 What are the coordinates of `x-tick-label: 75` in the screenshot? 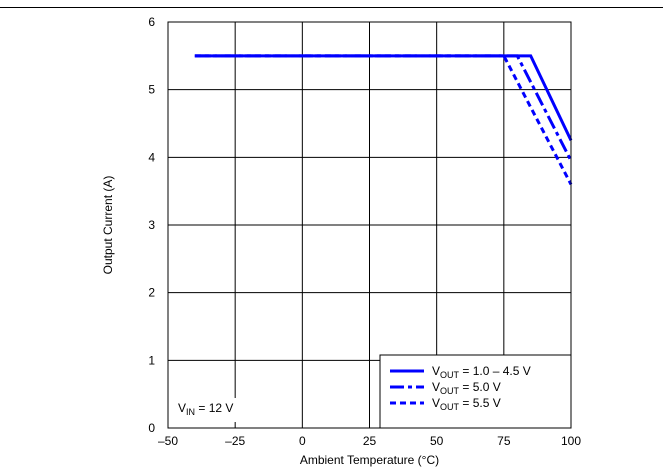 It's located at (504, 441).